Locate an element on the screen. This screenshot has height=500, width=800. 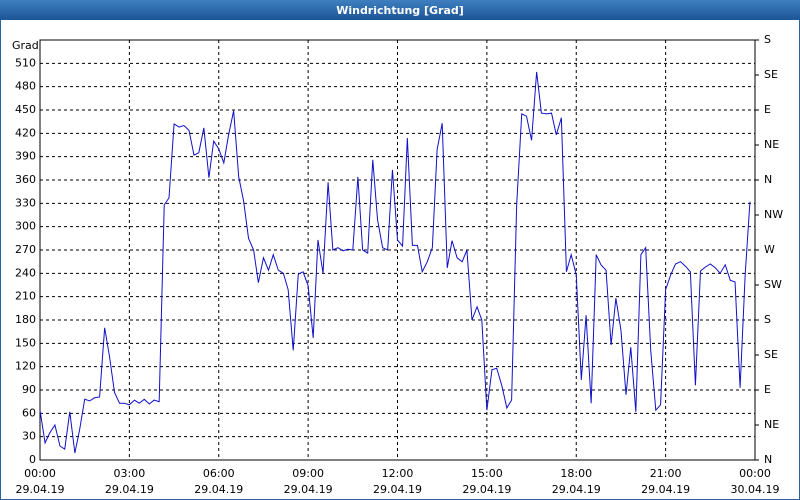
y-tick-label: 90 is located at coordinates (29, 389).